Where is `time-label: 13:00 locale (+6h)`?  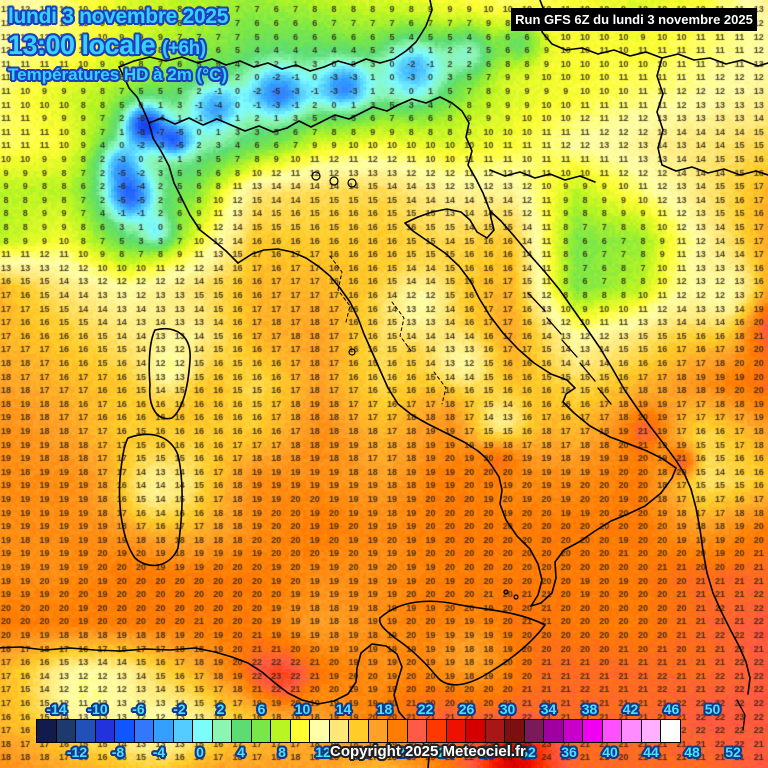 time-label: 13:00 locale (+6h) is located at coordinates (118, 45).